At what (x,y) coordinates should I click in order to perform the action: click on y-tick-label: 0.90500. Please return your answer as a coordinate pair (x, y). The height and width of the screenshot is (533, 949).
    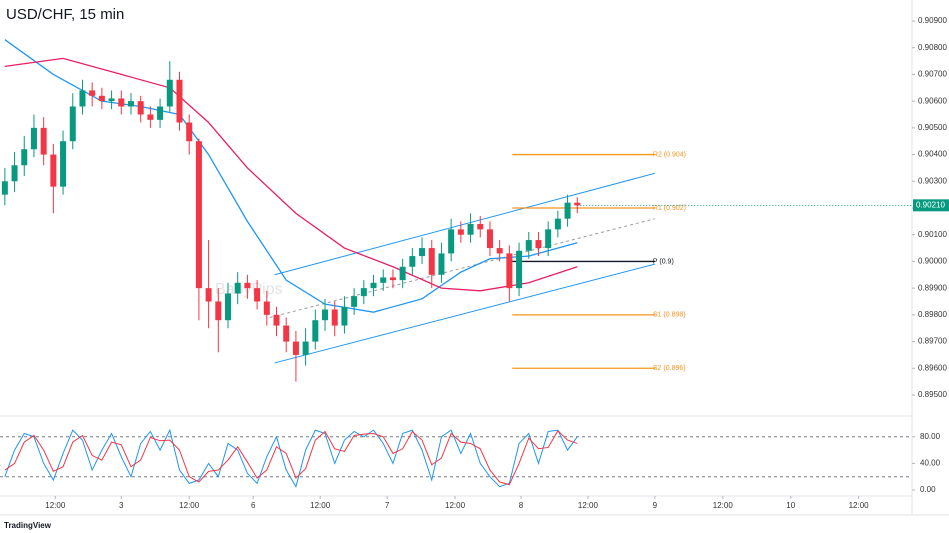
    Looking at the image, I should click on (932, 127).